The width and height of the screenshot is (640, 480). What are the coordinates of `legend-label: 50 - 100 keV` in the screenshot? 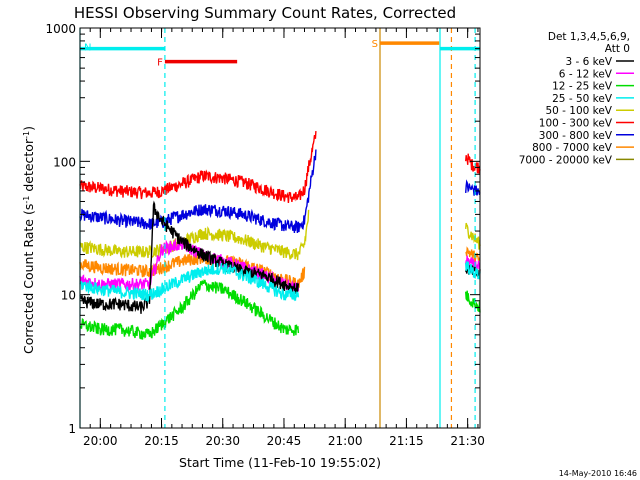 It's located at (578, 111).